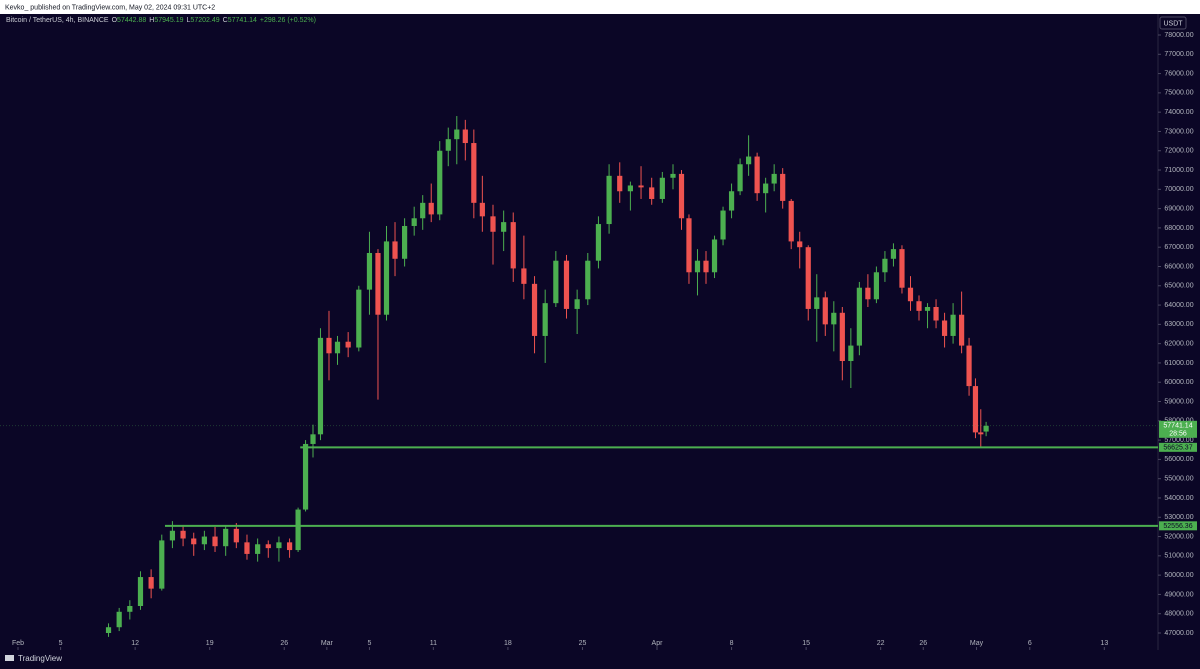 Image resolution: width=1200 pixels, height=669 pixels. I want to click on currency-box, so click(1173, 23).